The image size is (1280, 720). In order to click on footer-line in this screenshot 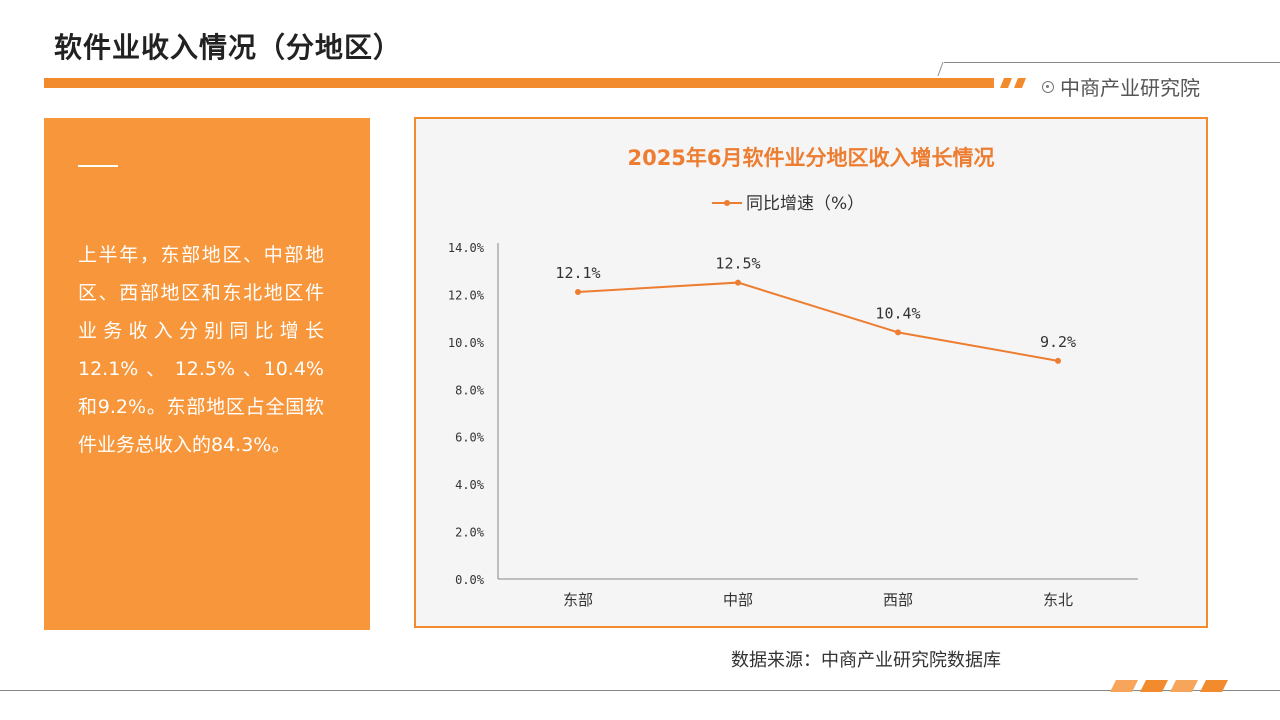, I will do `click(640, 690)`.